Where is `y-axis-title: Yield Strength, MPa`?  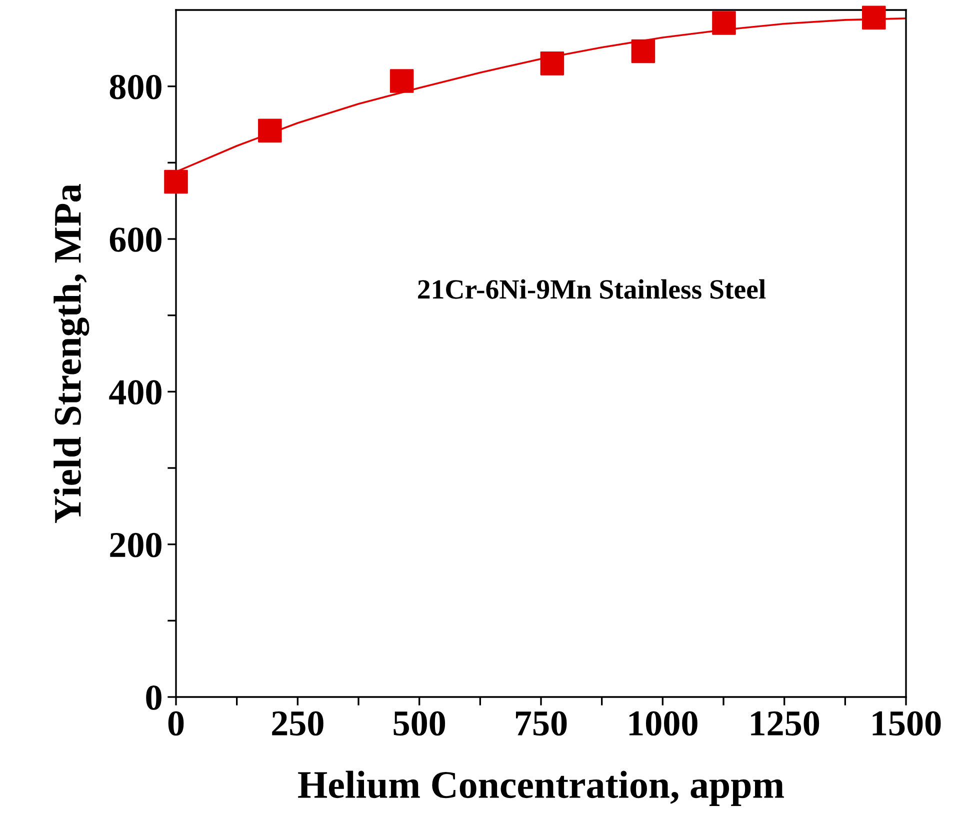 y-axis-title: Yield Strength, MPa is located at coordinates (72, 353).